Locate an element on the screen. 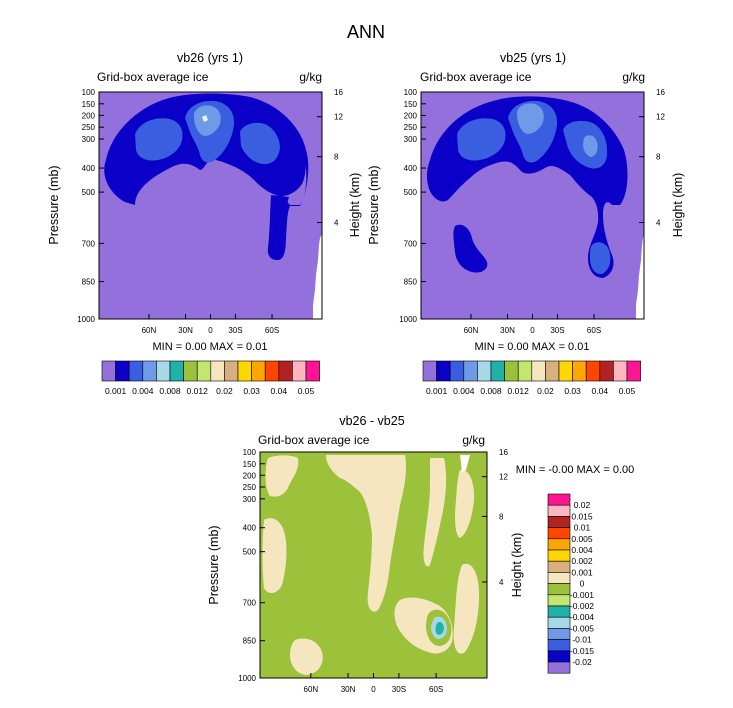  panel-title: vb26 (yrs 1) is located at coordinates (210, 58).